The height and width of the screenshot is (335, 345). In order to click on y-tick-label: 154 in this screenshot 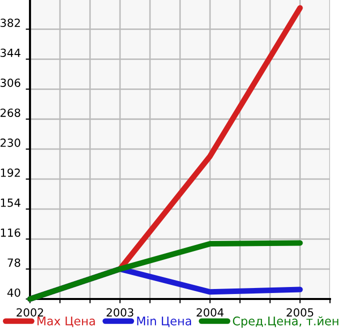, I will do `click(10, 202)`.